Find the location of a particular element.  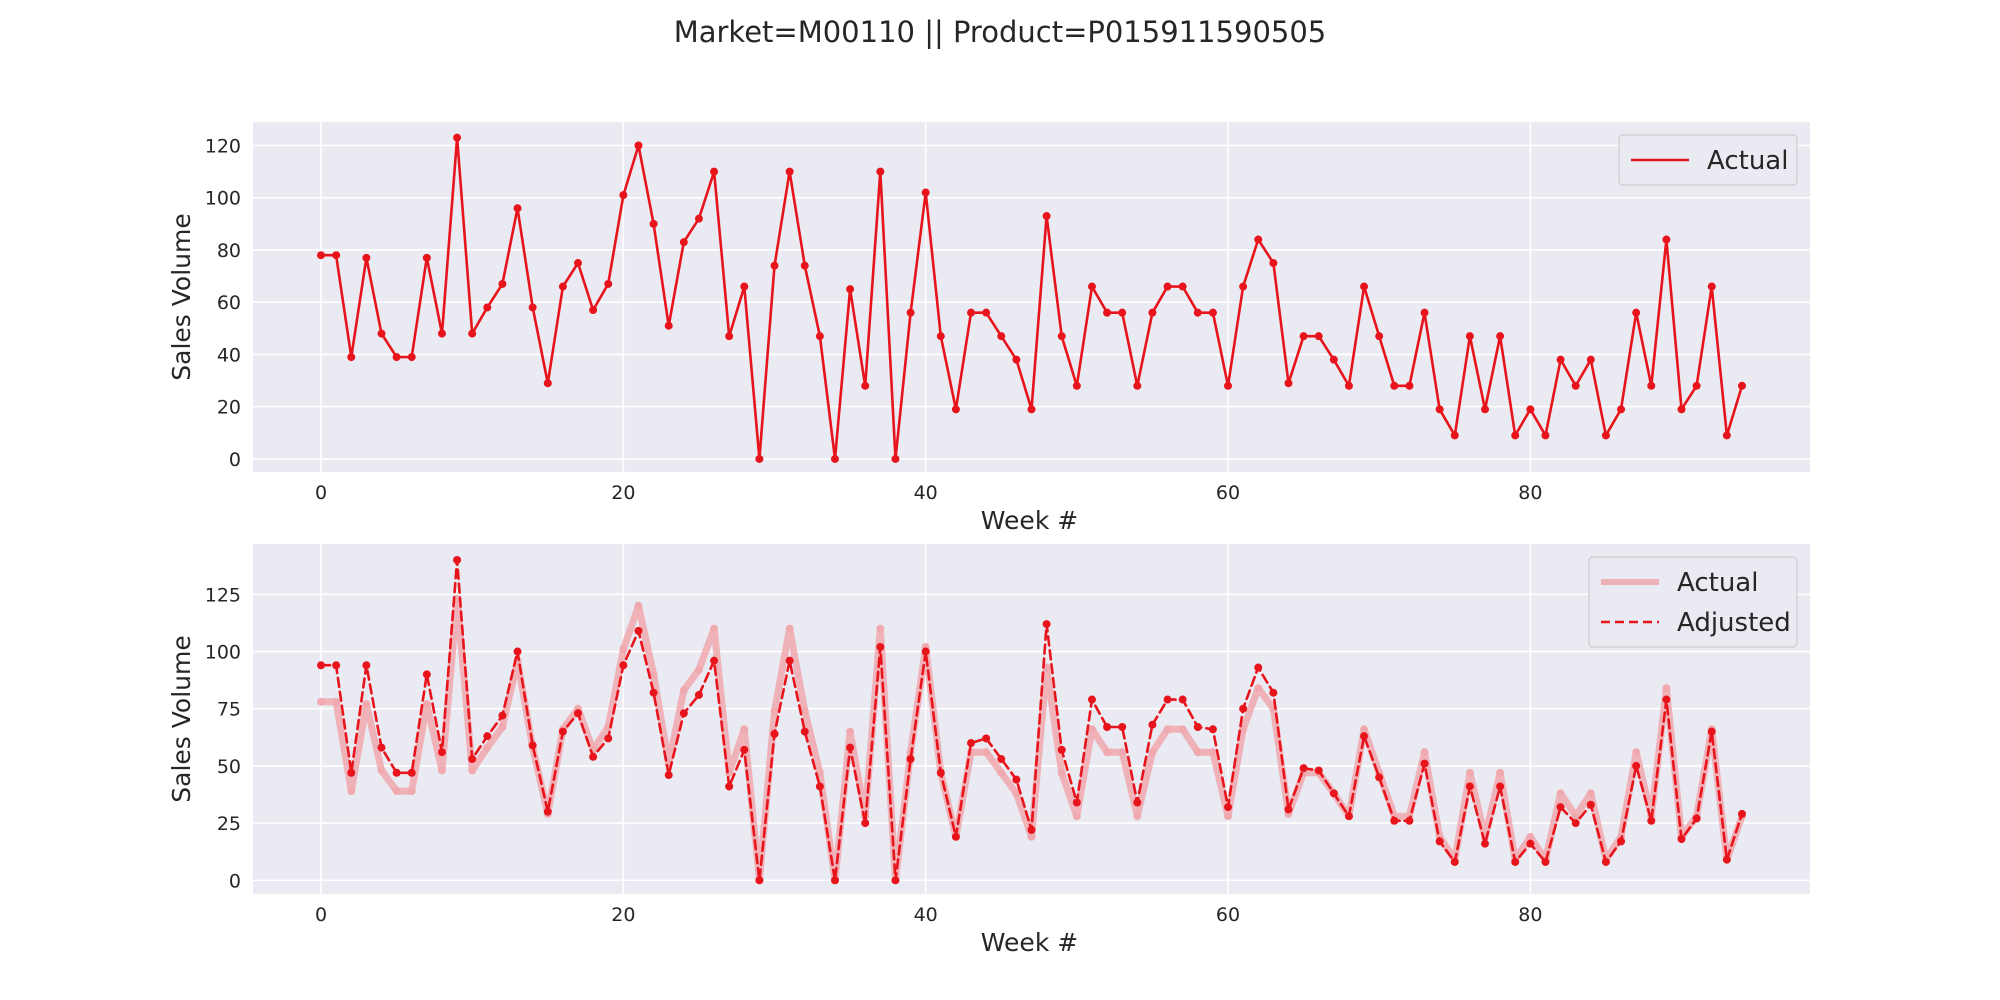

x-tick-label: 20 is located at coordinates (623, 493).